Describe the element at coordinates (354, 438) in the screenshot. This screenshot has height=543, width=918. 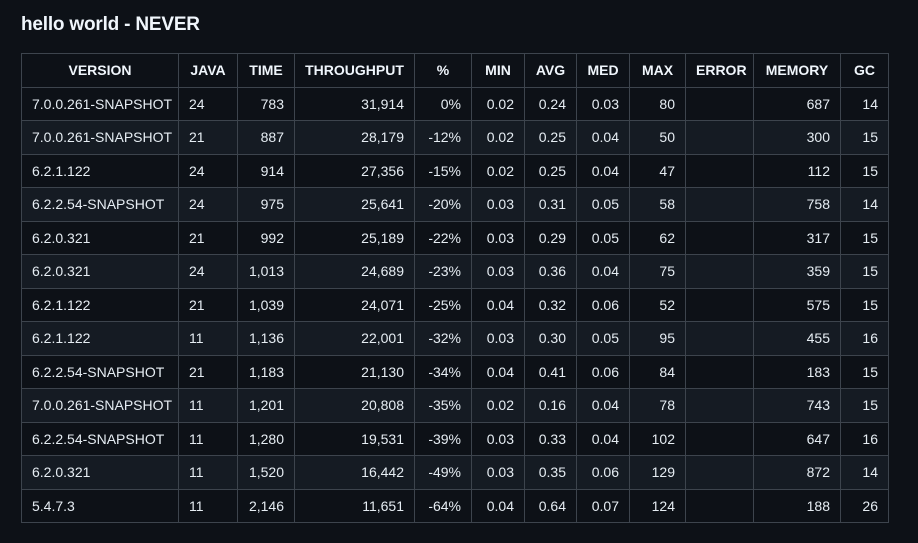
I see `cell-throughput: 19,531` at that location.